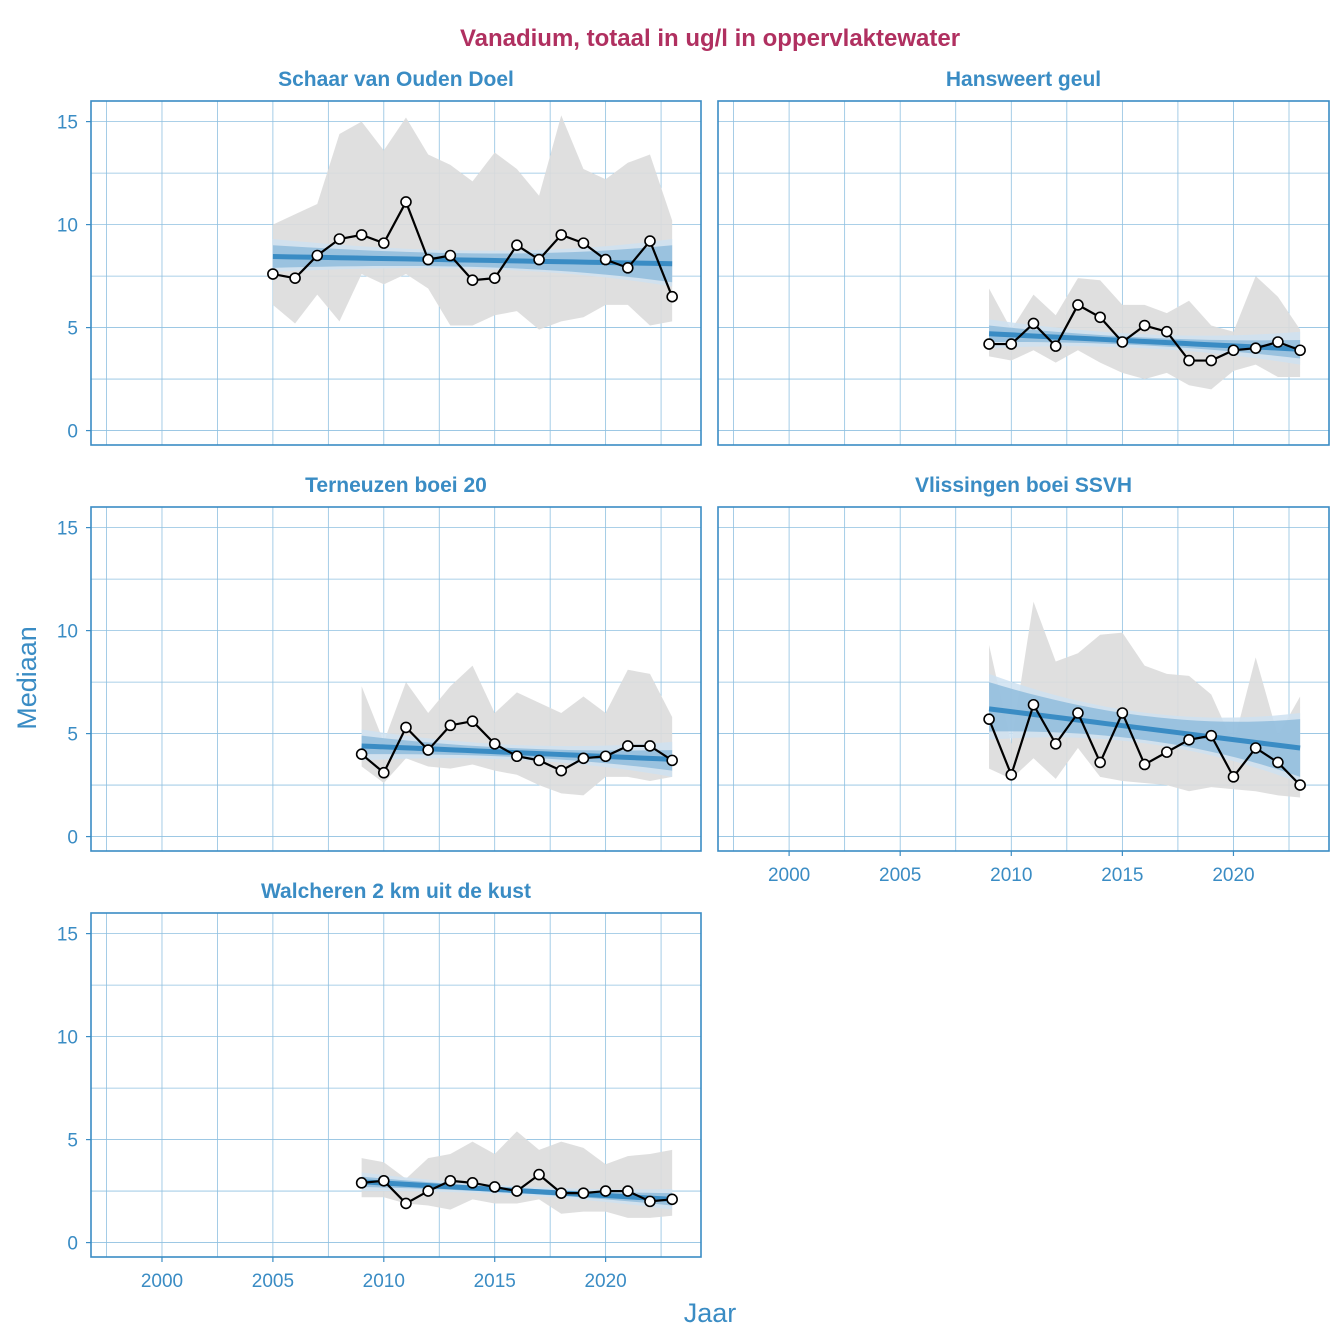  I want to click on trend-band-inner, so click(472, 264).